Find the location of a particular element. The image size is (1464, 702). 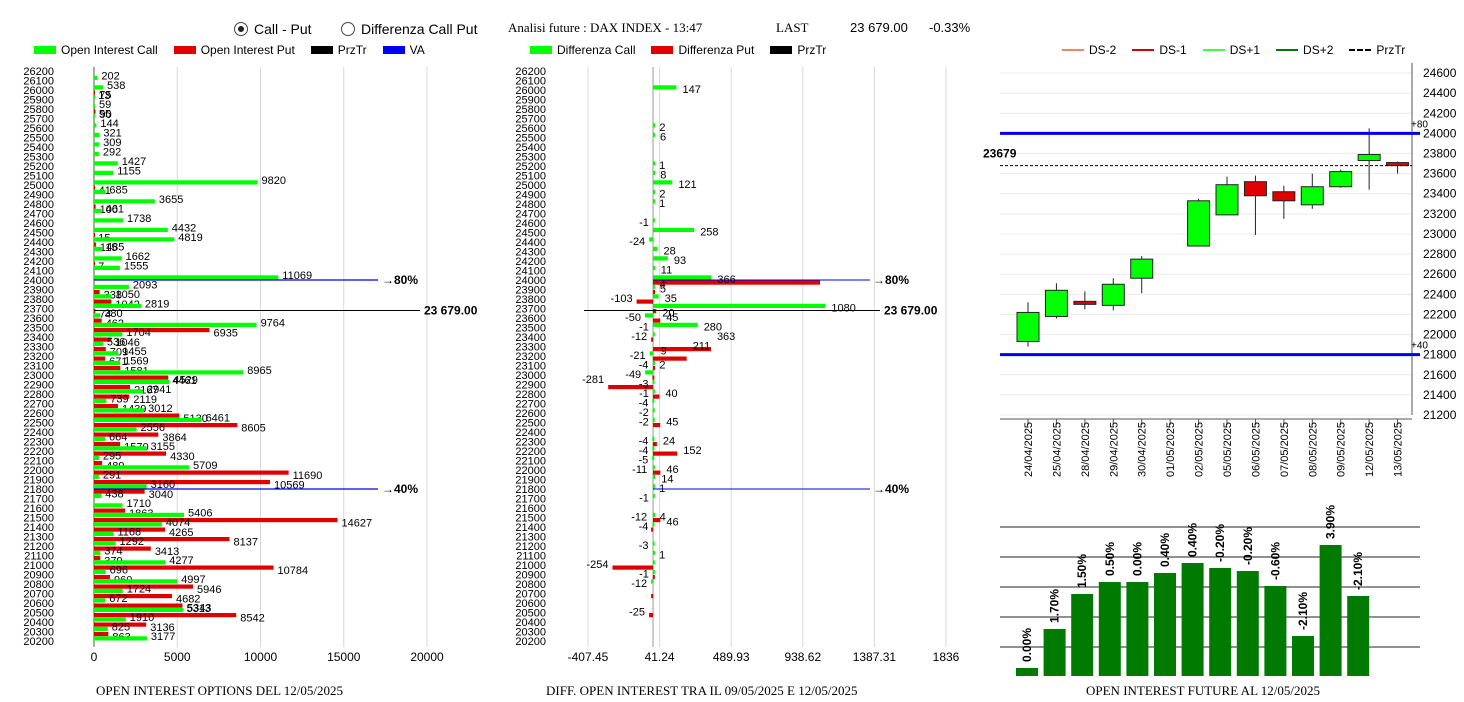

y-tick-label: 22600 is located at coordinates (530, 414).